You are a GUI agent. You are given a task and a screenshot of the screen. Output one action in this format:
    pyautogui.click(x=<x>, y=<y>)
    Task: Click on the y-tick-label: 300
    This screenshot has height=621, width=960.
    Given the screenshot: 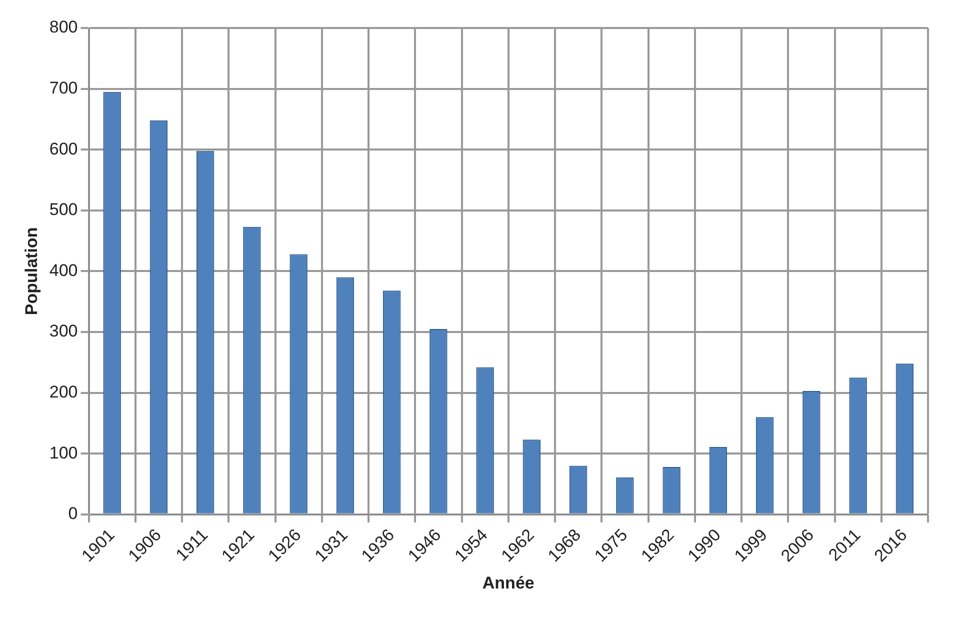 What is the action you would take?
    pyautogui.click(x=63, y=331)
    